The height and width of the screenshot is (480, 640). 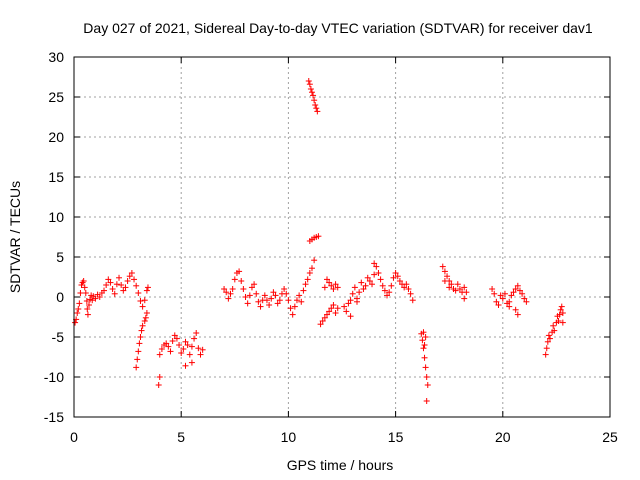 I want to click on y-tick-label: 25, so click(x=56, y=97).